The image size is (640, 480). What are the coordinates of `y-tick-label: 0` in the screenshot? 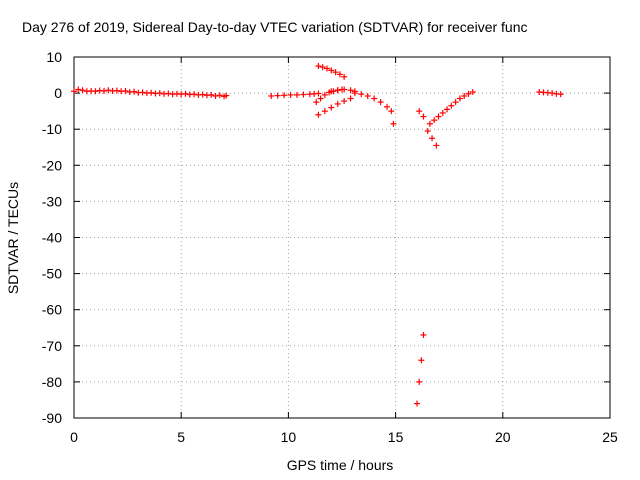 It's located at (58, 93).